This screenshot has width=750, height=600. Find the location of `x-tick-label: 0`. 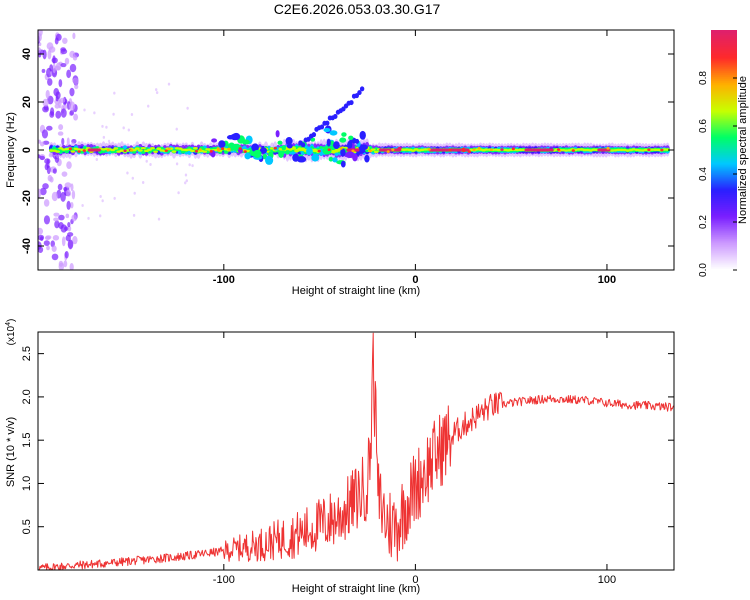

x-tick-label: 0 is located at coordinates (415, 280).